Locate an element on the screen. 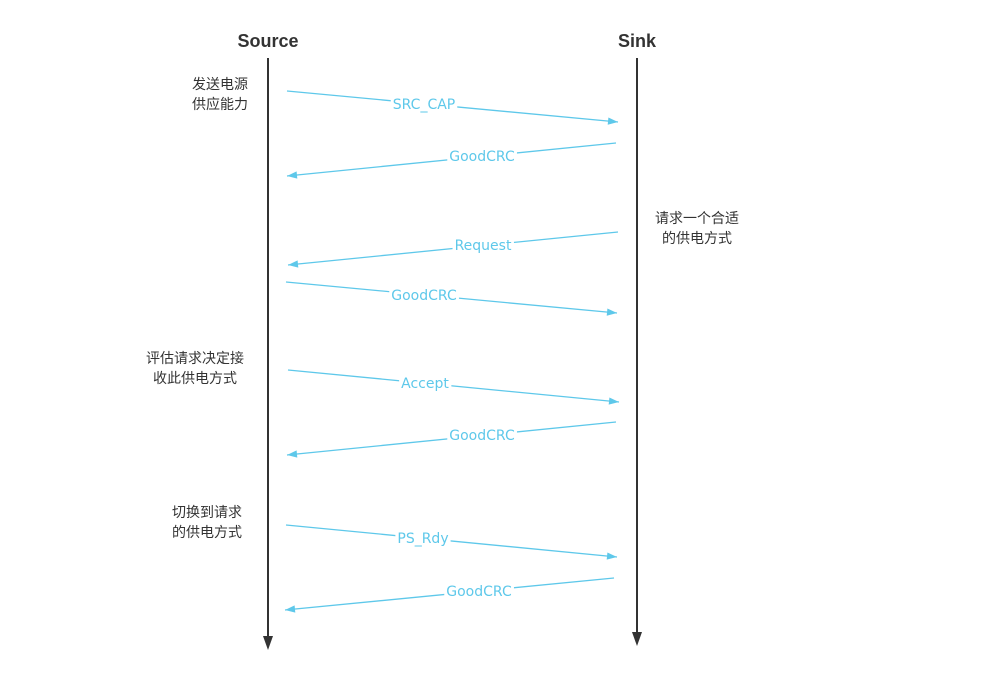  source-lifeline is located at coordinates (268, 354).